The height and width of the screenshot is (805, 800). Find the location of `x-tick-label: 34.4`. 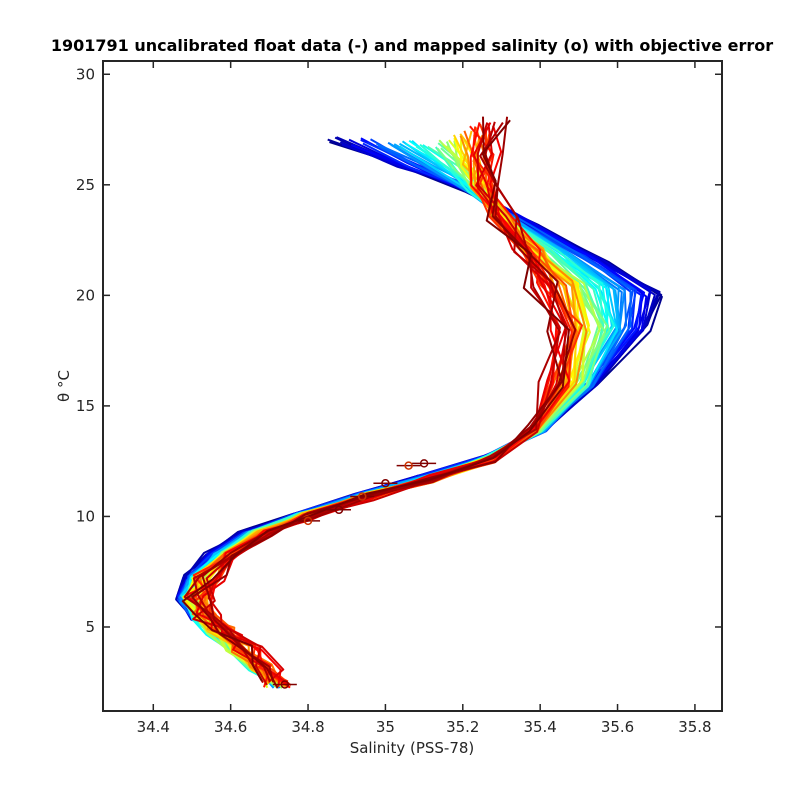

x-tick-label: 34.4 is located at coordinates (153, 727).